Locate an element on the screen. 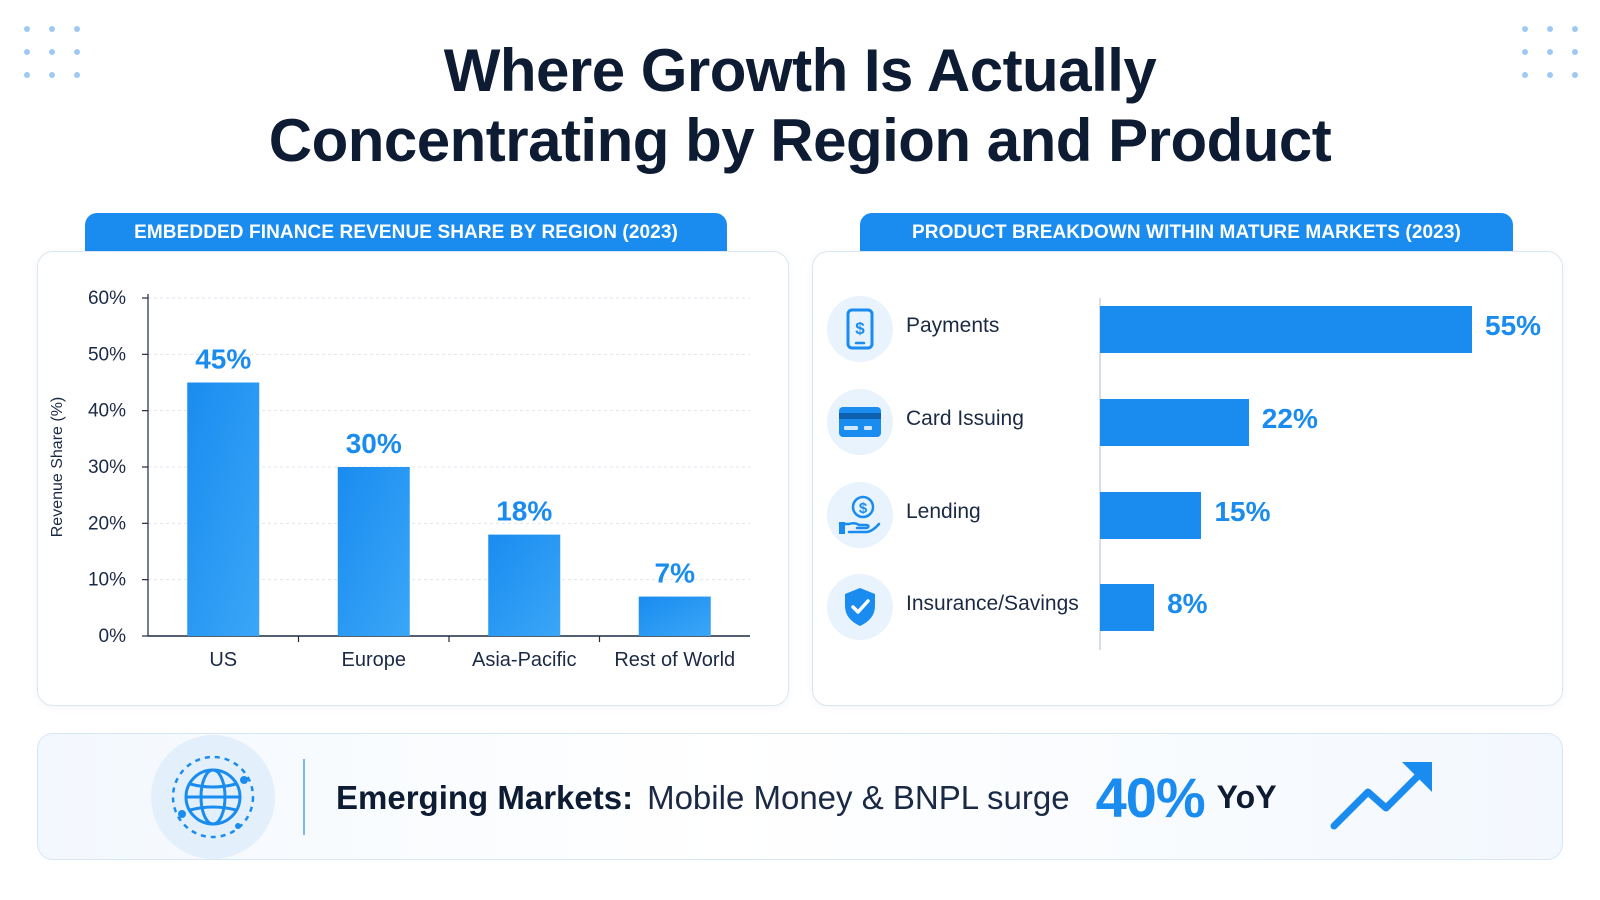  product-row-insurance-savings: Insurance/Savings 8% is located at coordinates (1188, 607).